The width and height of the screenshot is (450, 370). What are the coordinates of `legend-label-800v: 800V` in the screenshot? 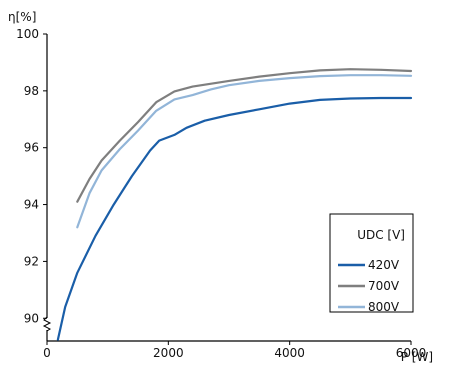 It's located at (384, 307).